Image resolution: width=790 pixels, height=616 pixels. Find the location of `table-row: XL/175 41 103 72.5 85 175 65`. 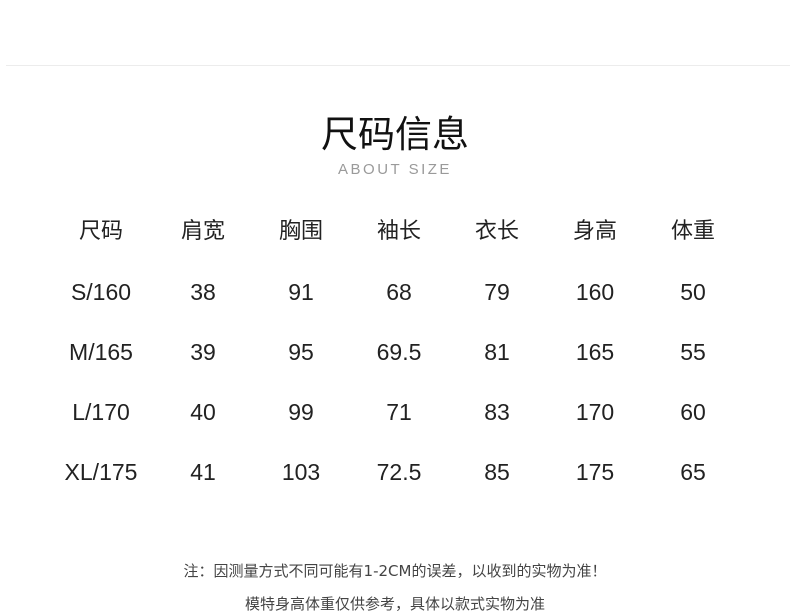

table-row: XL/175 41 103 72.5 85 175 65 is located at coordinates (395, 472).